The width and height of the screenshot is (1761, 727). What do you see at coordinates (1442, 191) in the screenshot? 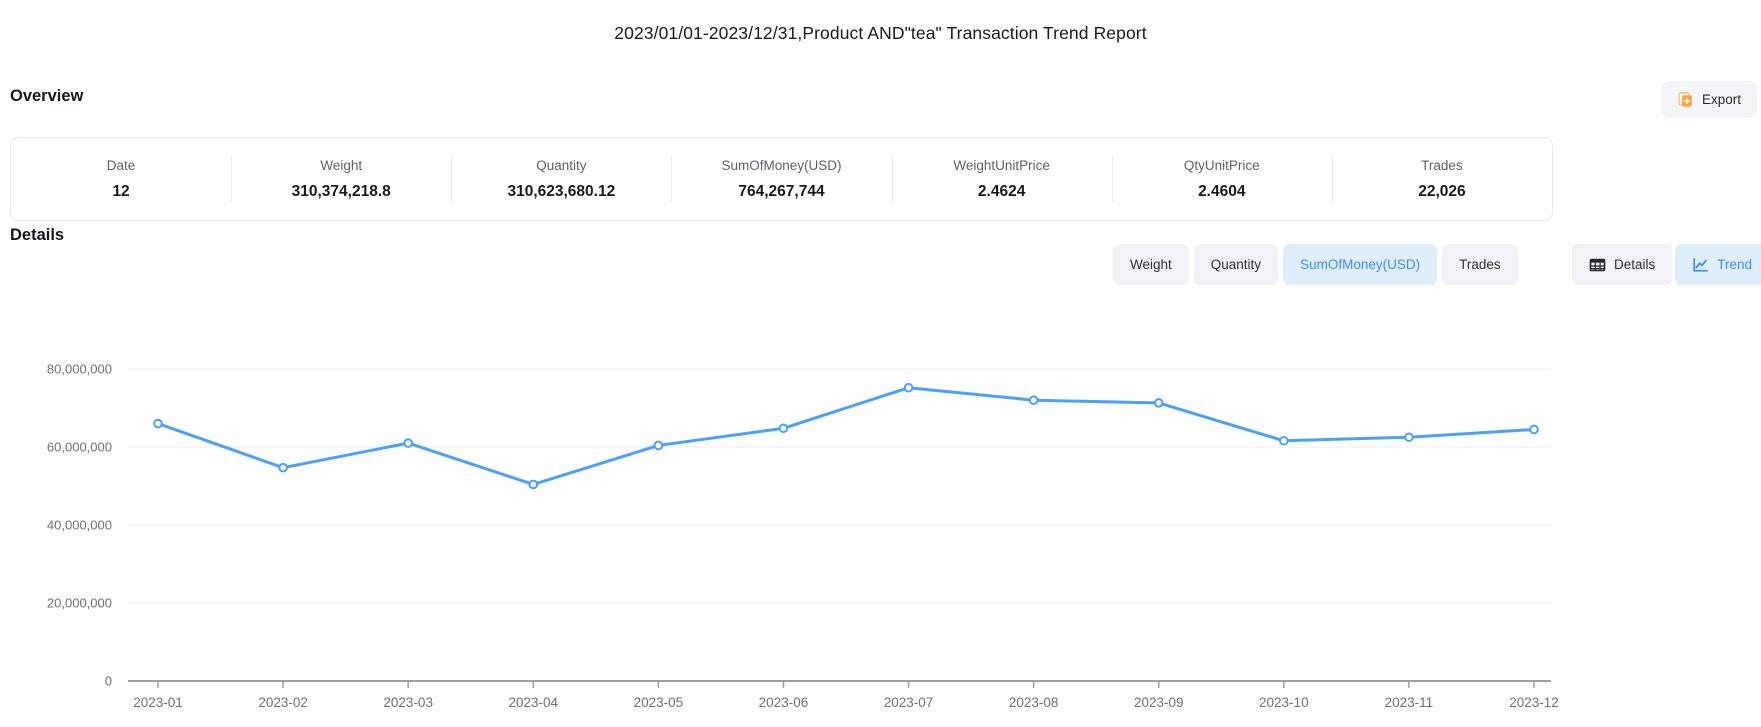
I see `stat-value: 22,026` at bounding box center [1442, 191].